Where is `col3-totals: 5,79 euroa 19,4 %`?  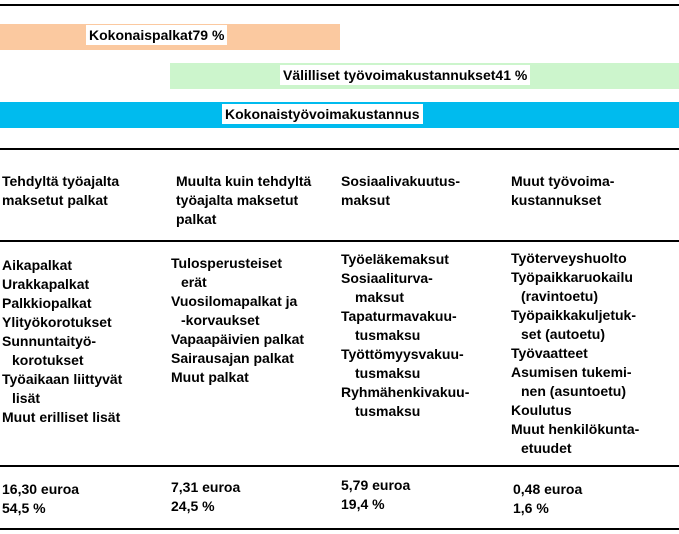
col3-totals: 5,79 euroa 19,4 % is located at coordinates (375, 495).